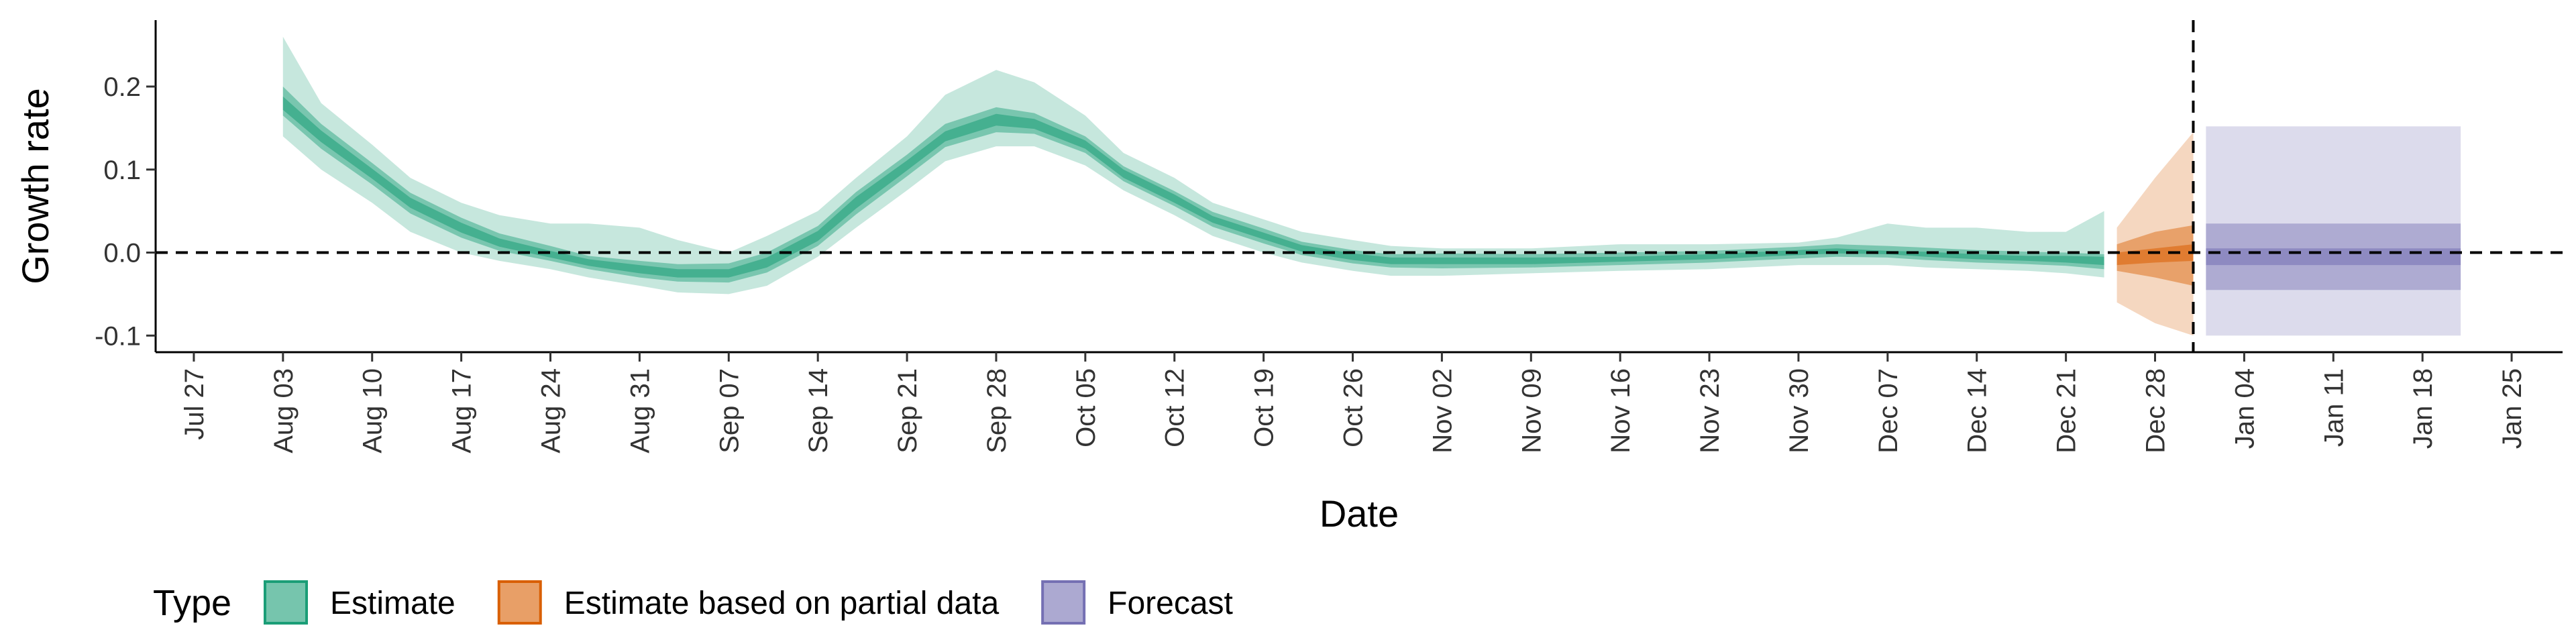 This screenshot has width=2576, height=644. I want to click on y-tick-label: -0.1, so click(118, 336).